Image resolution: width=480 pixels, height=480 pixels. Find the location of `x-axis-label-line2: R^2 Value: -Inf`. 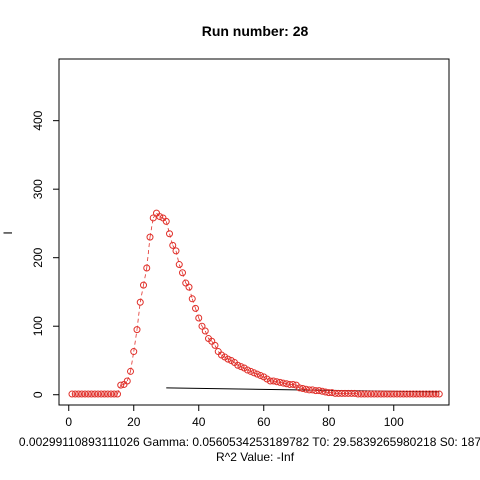

x-axis-label-line2: R^2 Value: -Inf is located at coordinates (255, 457).